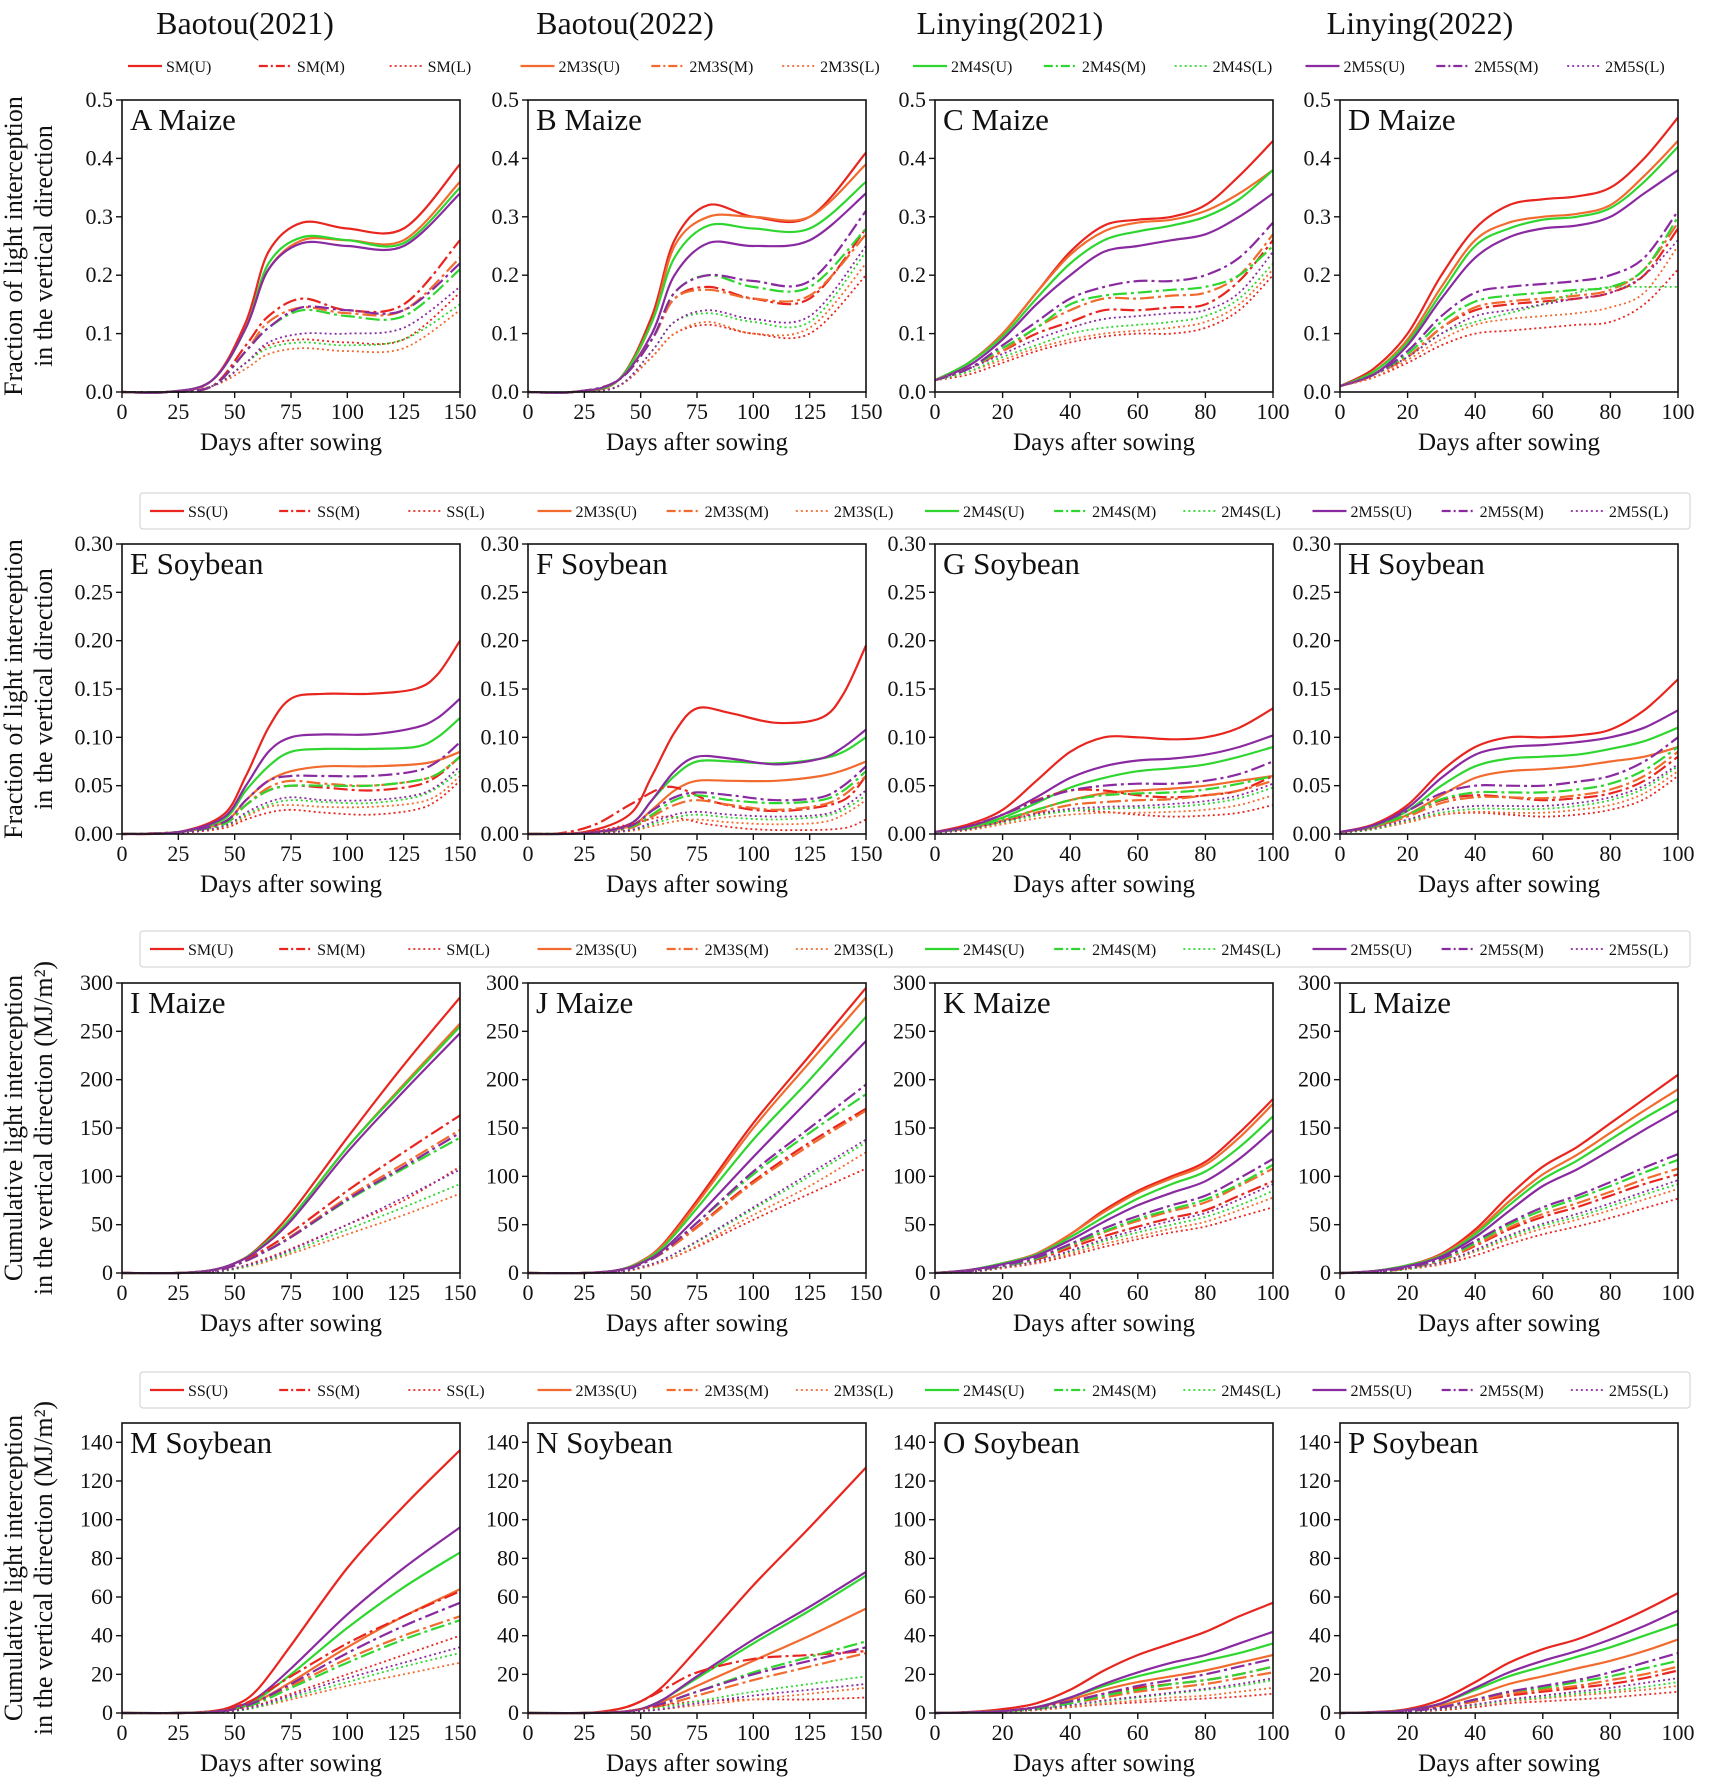  What do you see at coordinates (1312, 688) in the screenshot?
I see `y-tick-label: 0.15` at bounding box center [1312, 688].